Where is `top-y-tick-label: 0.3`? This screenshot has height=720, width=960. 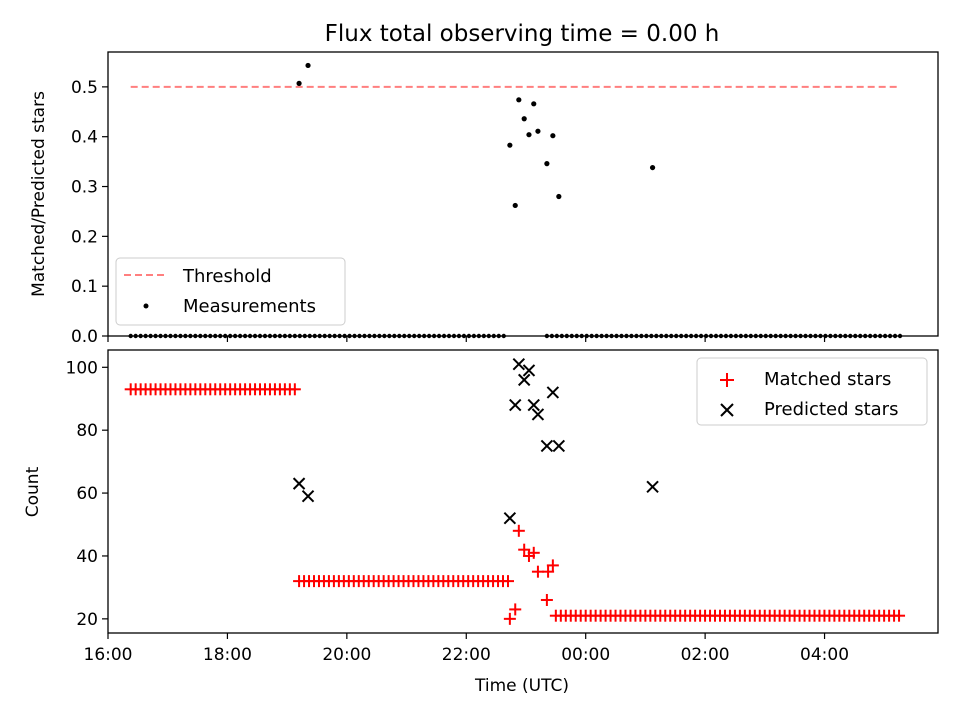
top-y-tick-label: 0.3 is located at coordinates (84, 188).